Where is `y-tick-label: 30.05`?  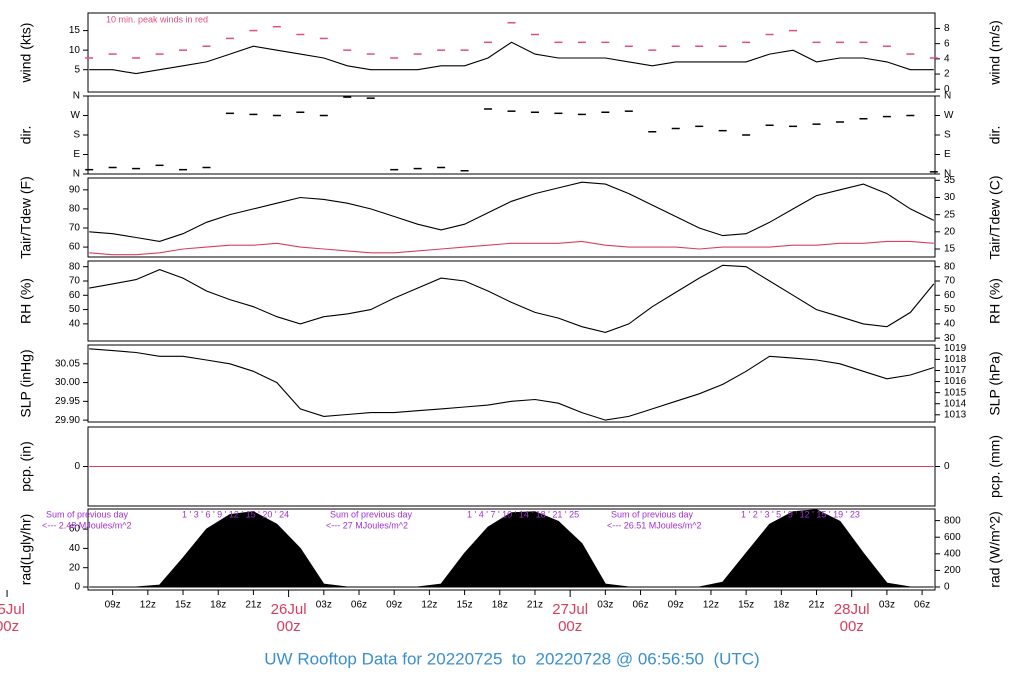 y-tick-label: 30.05 is located at coordinates (67, 363).